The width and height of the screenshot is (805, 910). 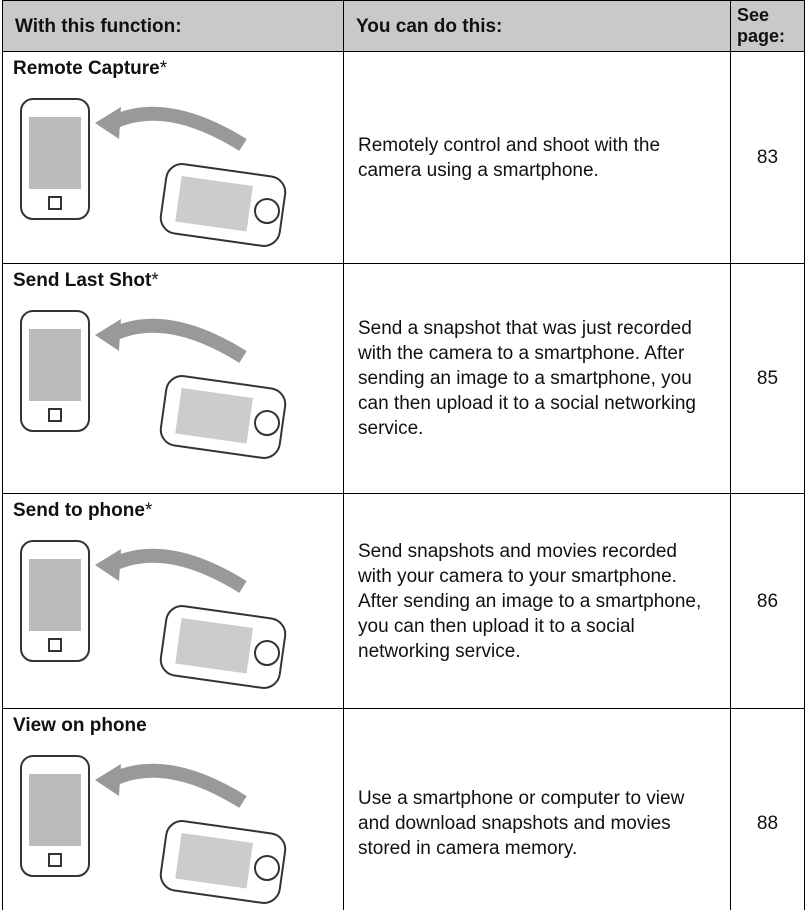 I want to click on function-title: Send to phone*, so click(x=173, y=510).